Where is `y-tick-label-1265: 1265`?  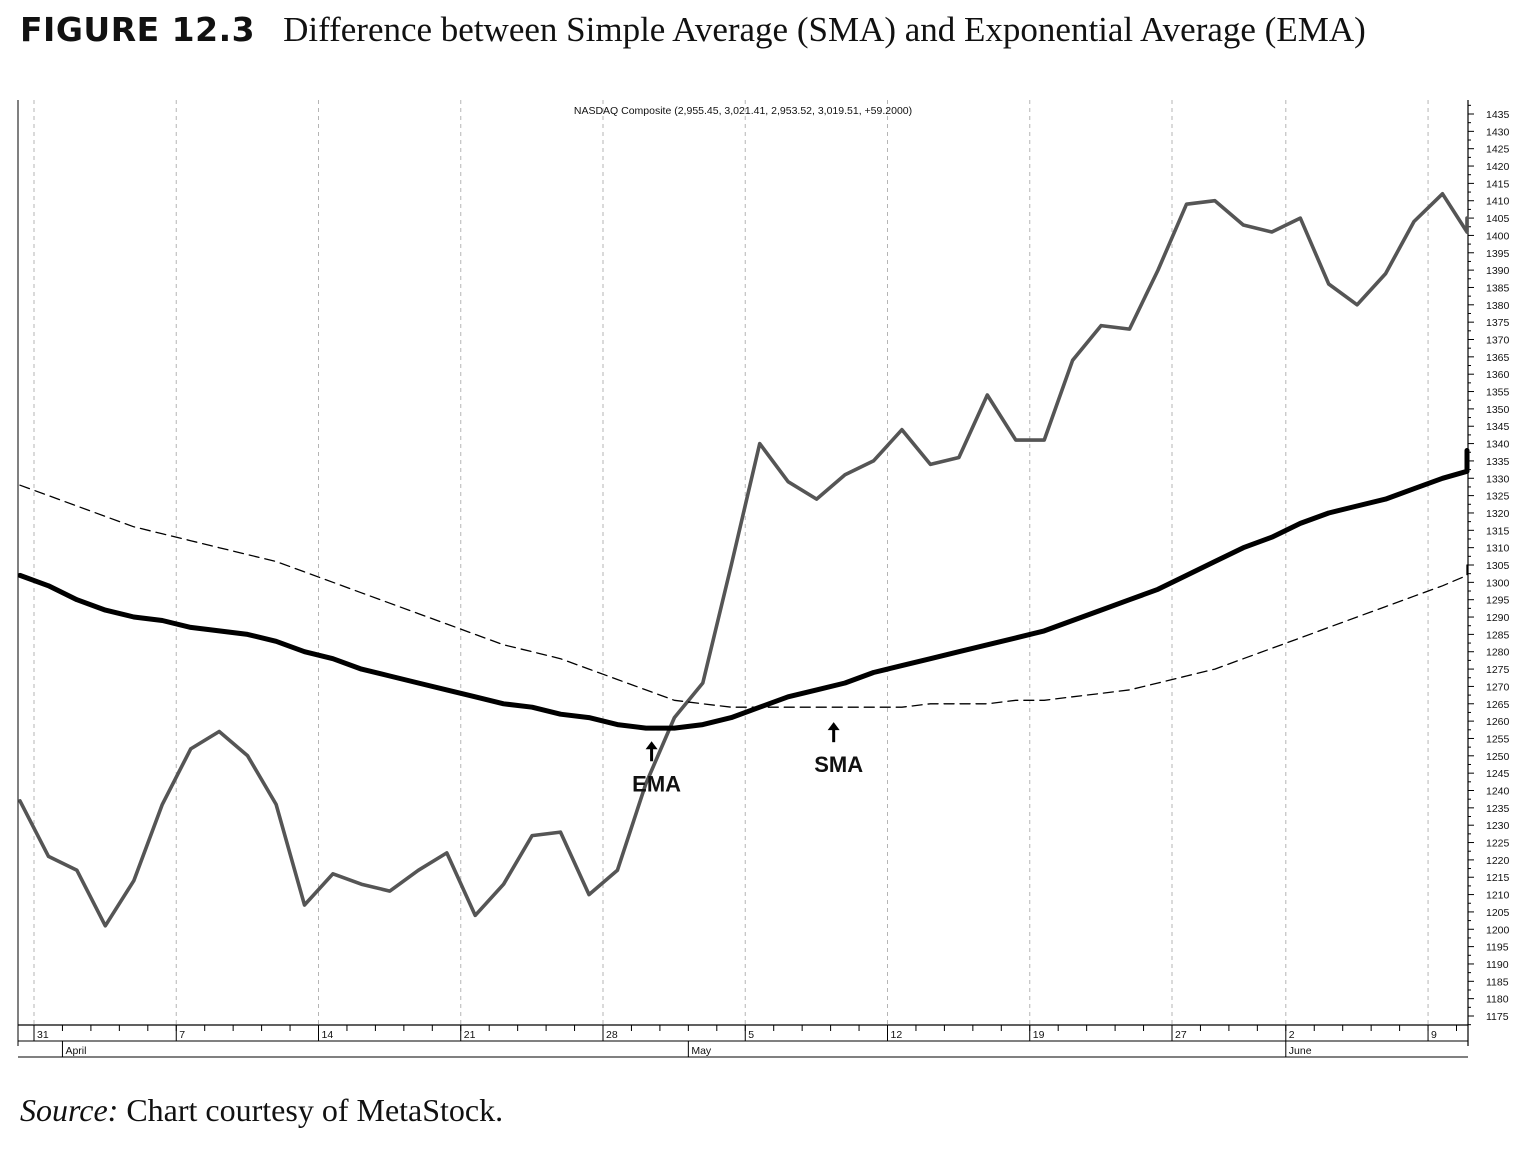
y-tick-label-1265: 1265 is located at coordinates (1498, 705).